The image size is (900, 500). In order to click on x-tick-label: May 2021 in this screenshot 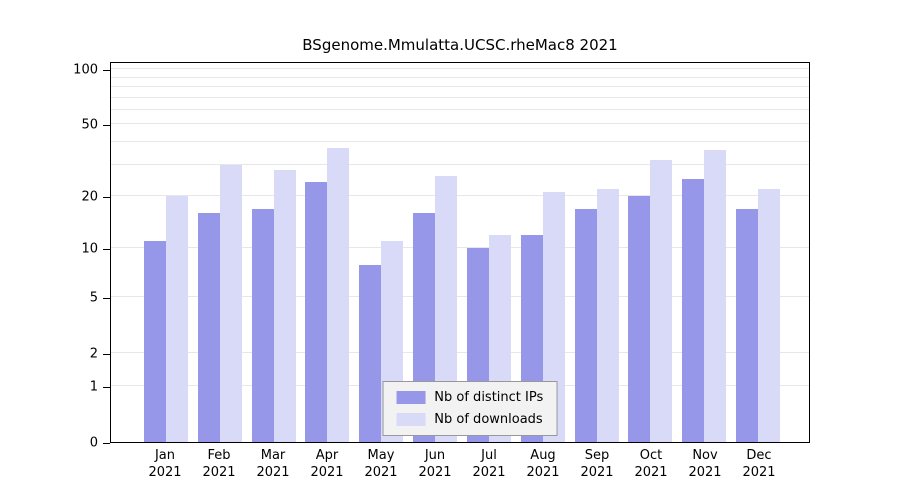, I will do `click(381, 464)`.